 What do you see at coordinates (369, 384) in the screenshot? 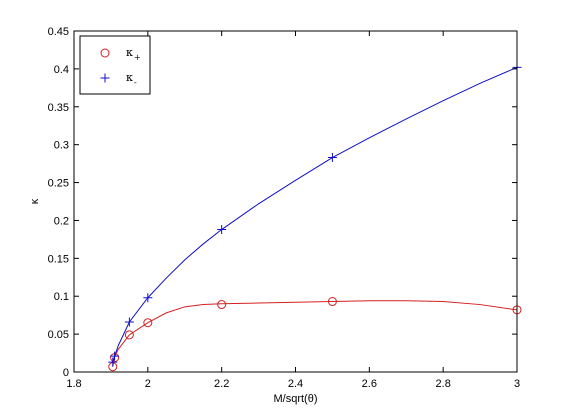
I see `x-tick-label: 2.6` at bounding box center [369, 384].